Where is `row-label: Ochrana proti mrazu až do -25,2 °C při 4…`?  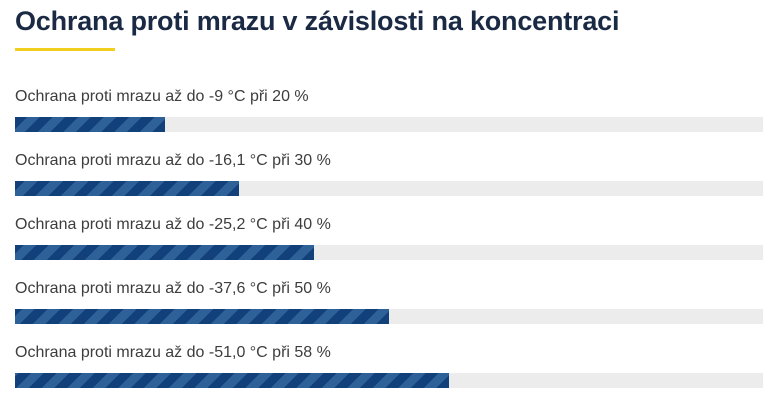 row-label: Ochrana proti mrazu až do -25,2 °C při 4… is located at coordinates (173, 224).